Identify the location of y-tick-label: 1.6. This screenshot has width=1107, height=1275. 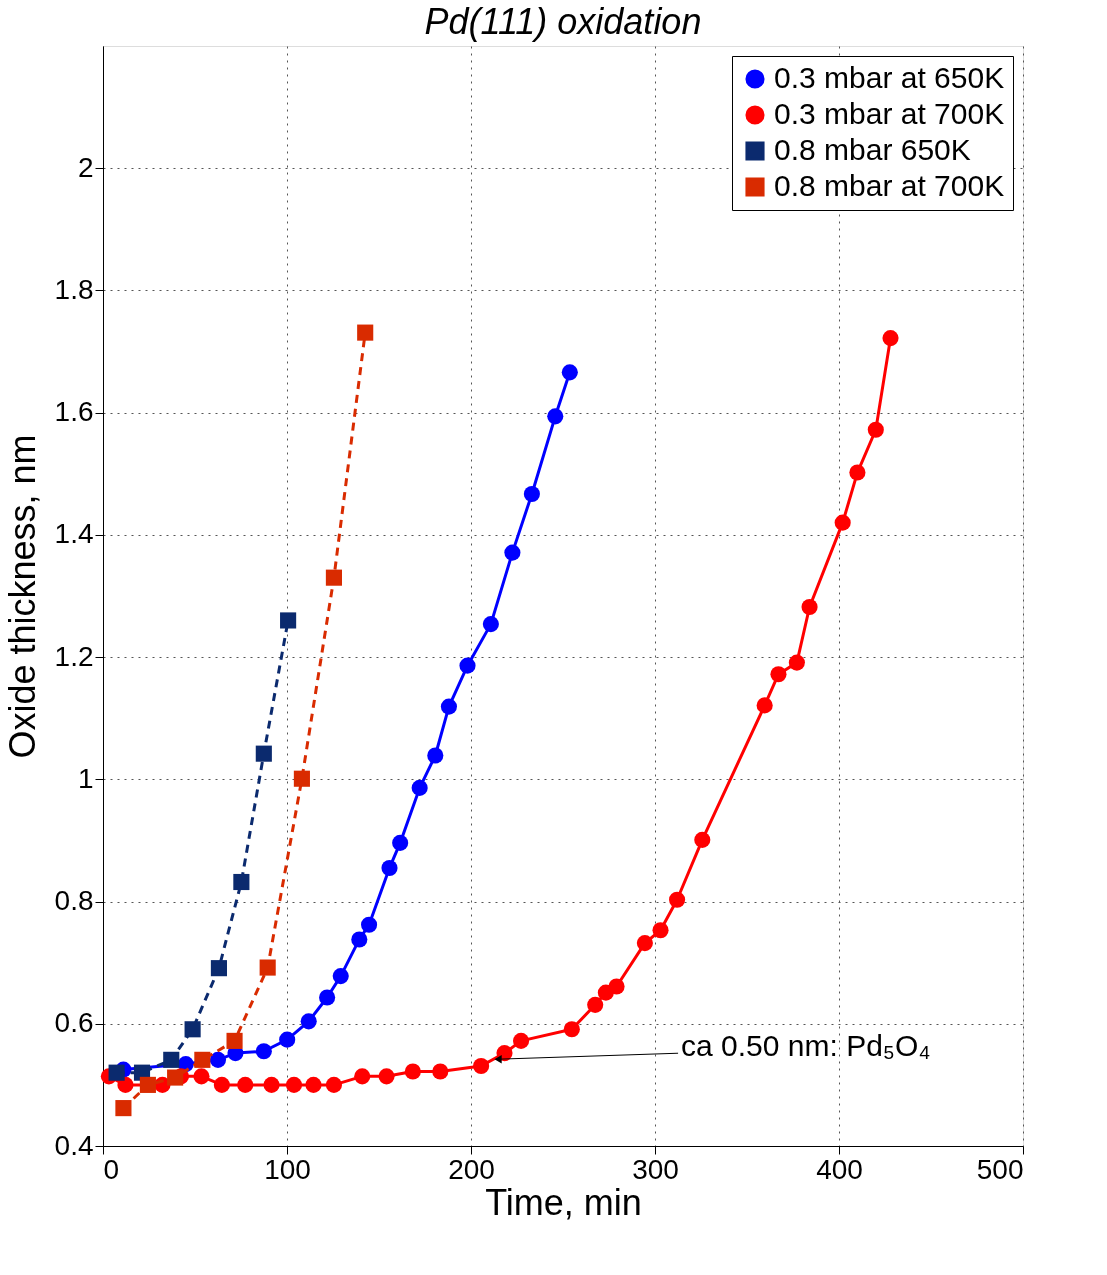
(74, 412).